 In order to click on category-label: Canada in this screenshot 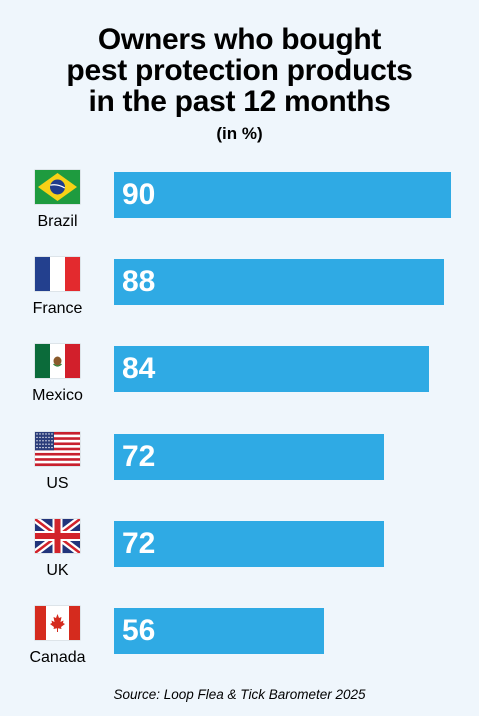, I will do `click(57, 657)`.